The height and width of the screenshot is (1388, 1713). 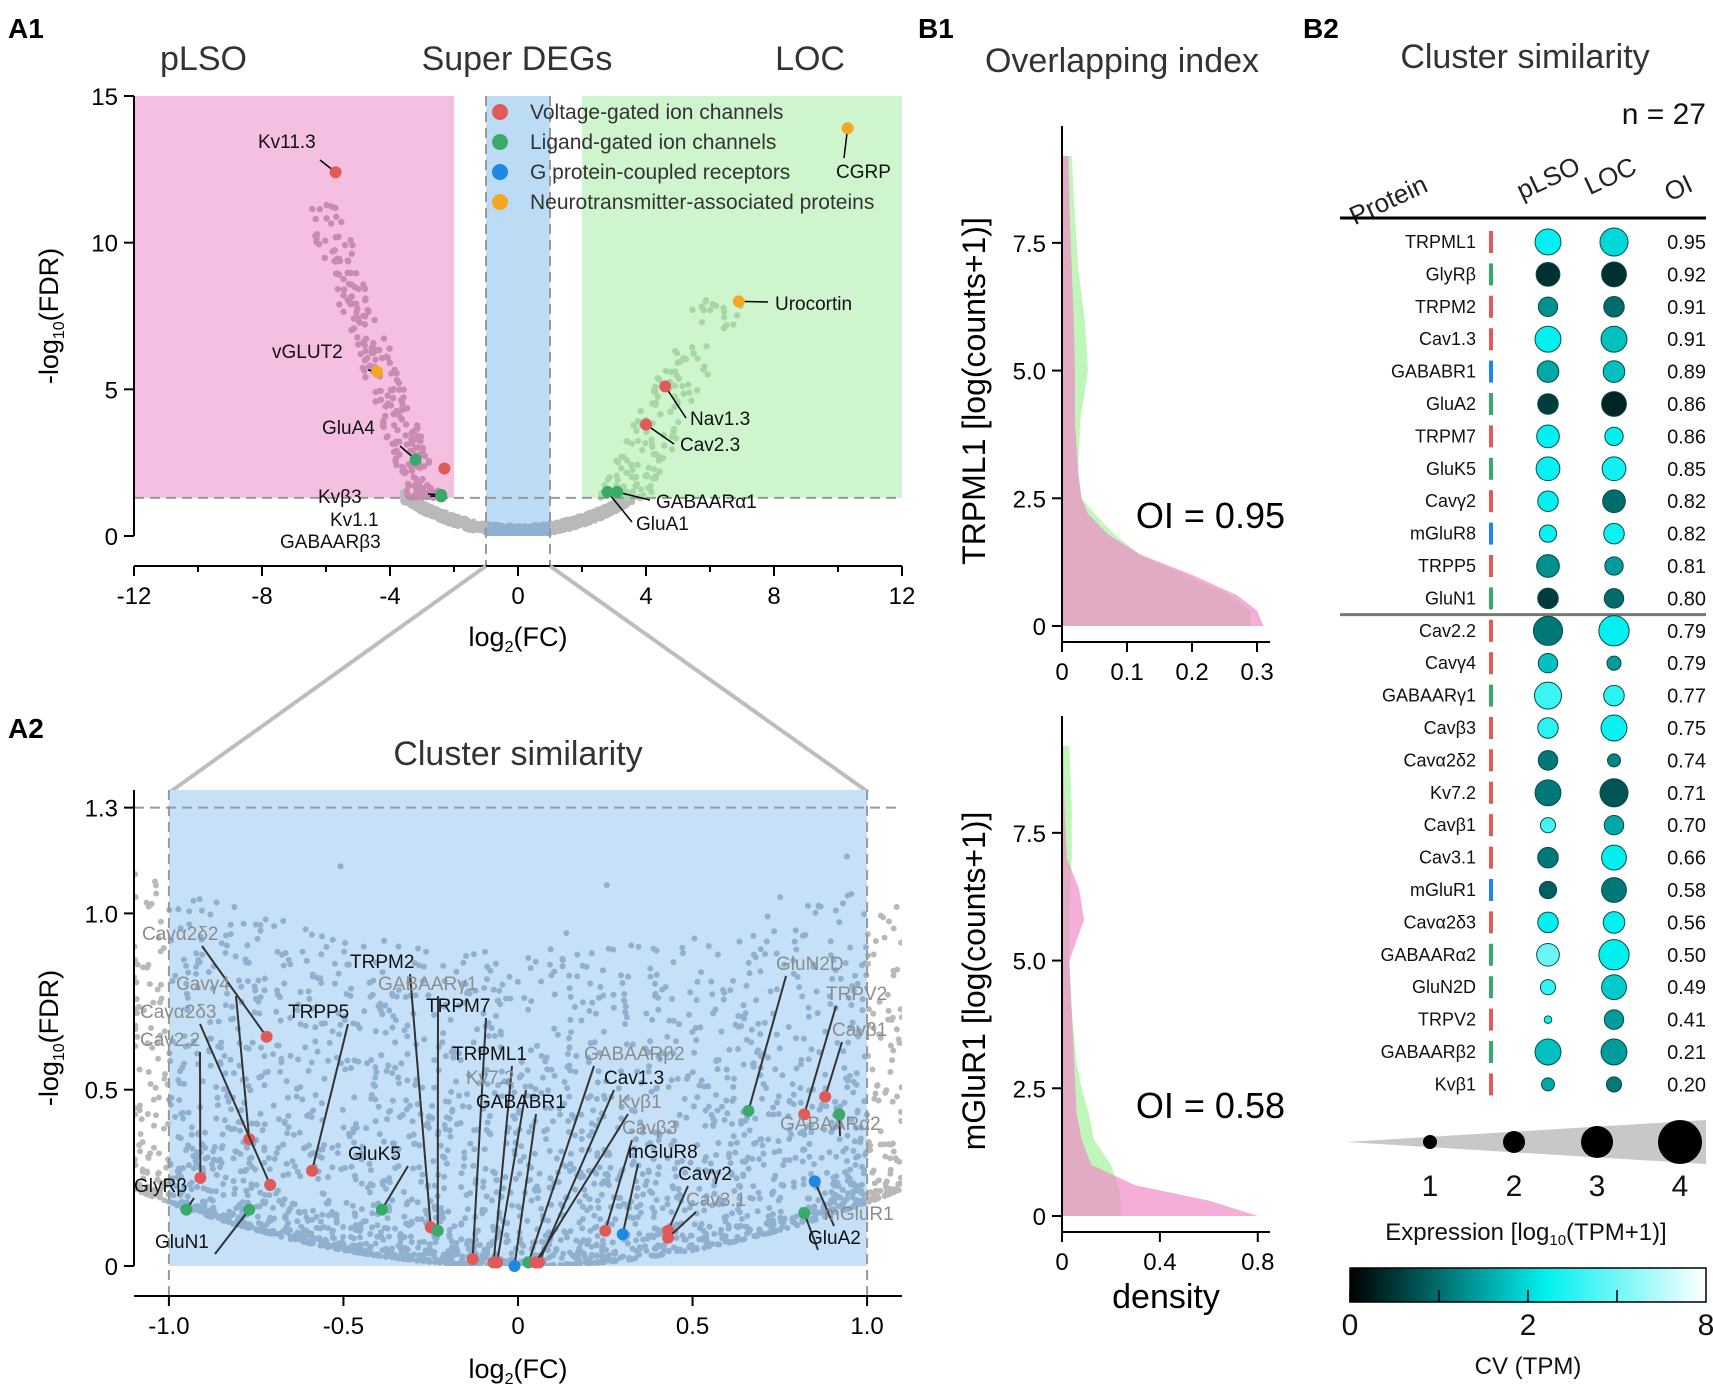 What do you see at coordinates (1664, 114) in the screenshot?
I see `n-label: n = 27` at bounding box center [1664, 114].